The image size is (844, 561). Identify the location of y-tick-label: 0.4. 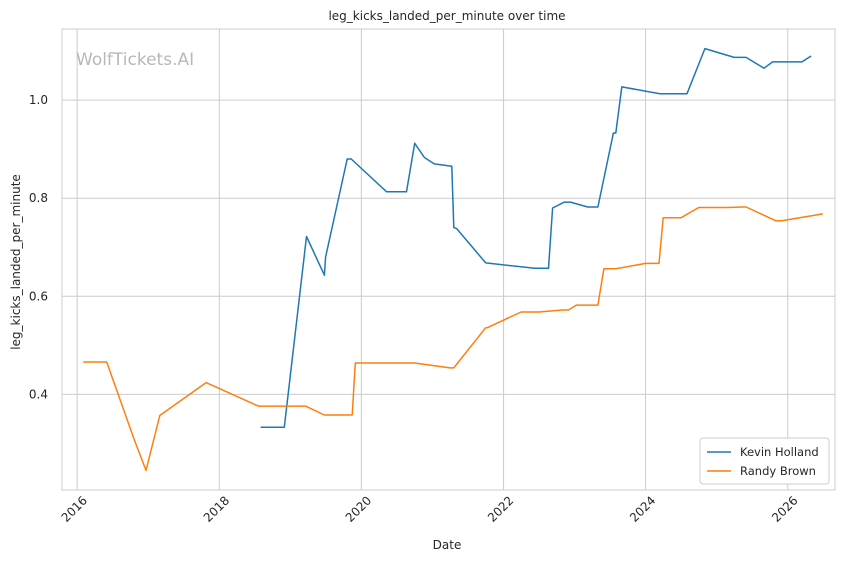
(38, 394).